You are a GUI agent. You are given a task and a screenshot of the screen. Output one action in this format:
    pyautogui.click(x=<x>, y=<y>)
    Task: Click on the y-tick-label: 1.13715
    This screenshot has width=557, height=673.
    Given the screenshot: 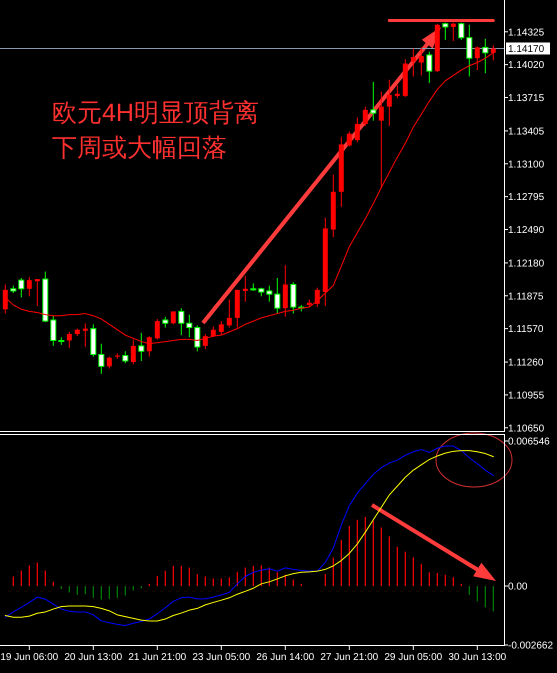 What is the action you would take?
    pyautogui.click(x=526, y=98)
    